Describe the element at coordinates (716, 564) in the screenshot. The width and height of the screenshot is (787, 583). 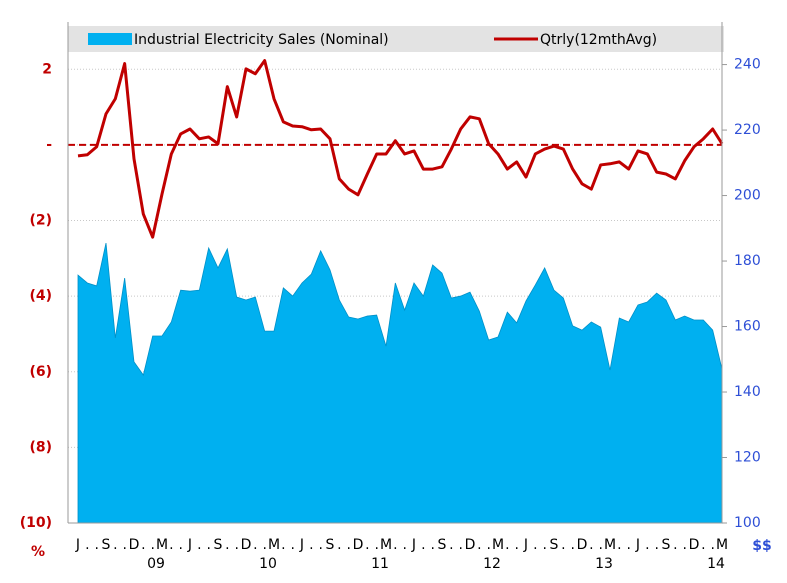
I see `x-year-label: 14` at that location.